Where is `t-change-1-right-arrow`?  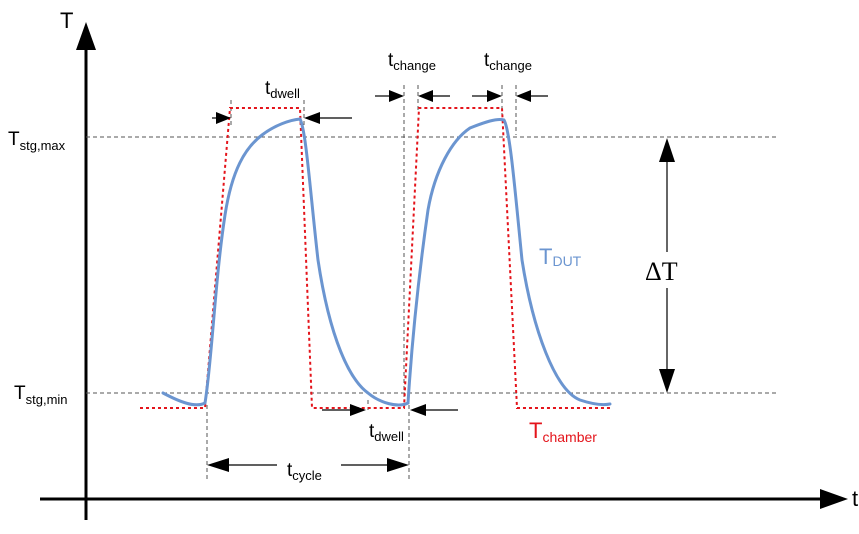 t-change-1-right-arrow is located at coordinates (425, 96).